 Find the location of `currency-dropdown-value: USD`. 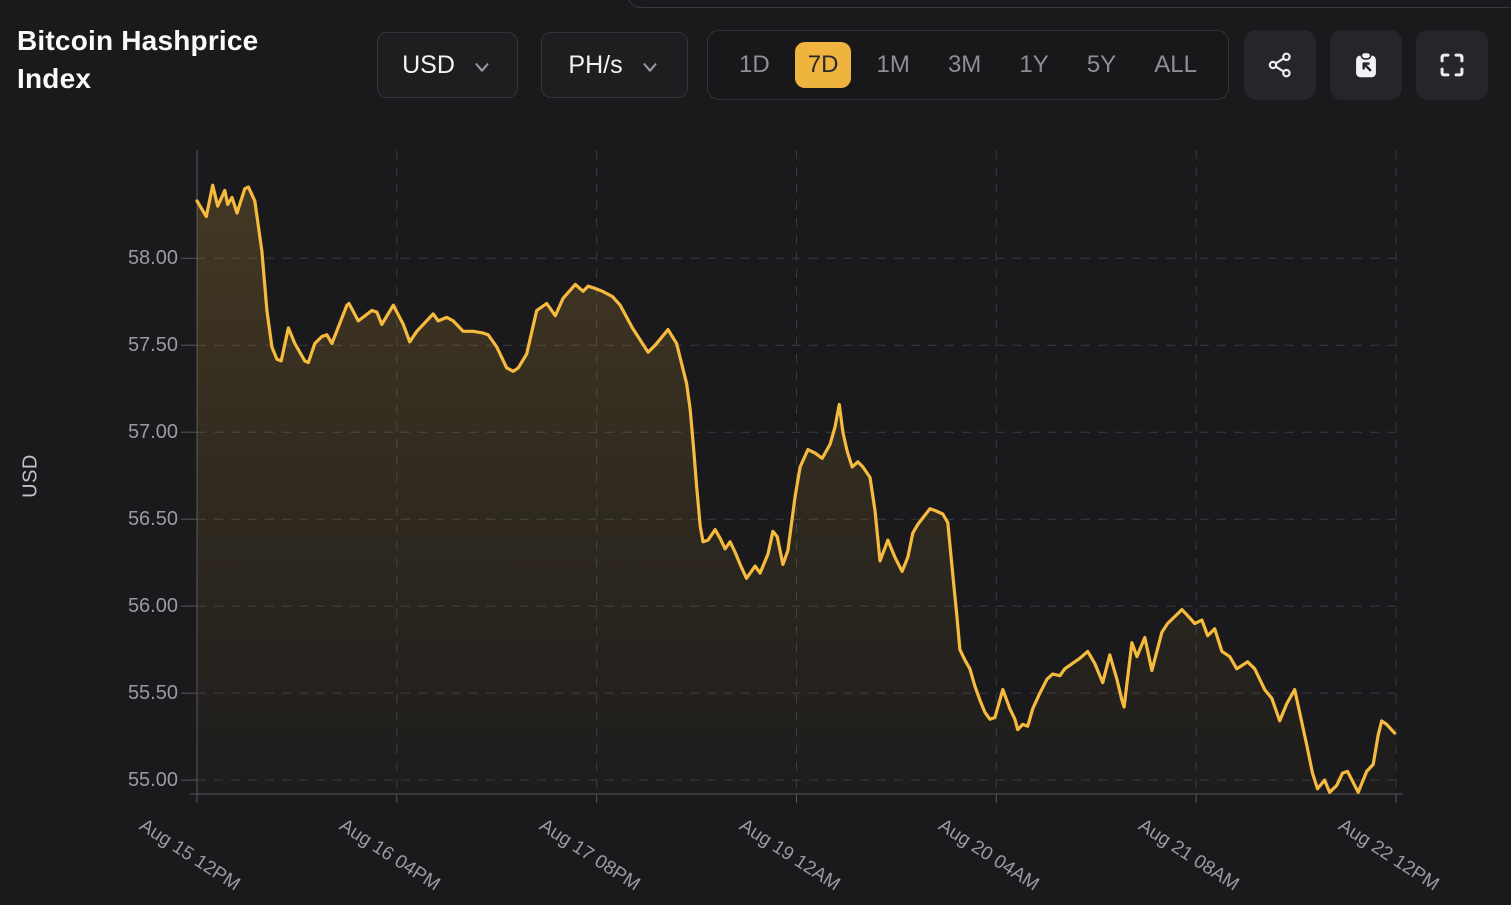

currency-dropdown-value: USD is located at coordinates (428, 64).